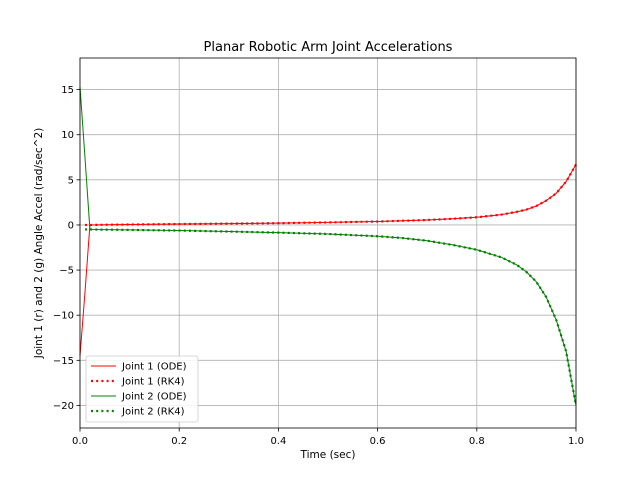  Describe the element at coordinates (63, 361) in the screenshot. I see `y-tick-label: −15` at that location.